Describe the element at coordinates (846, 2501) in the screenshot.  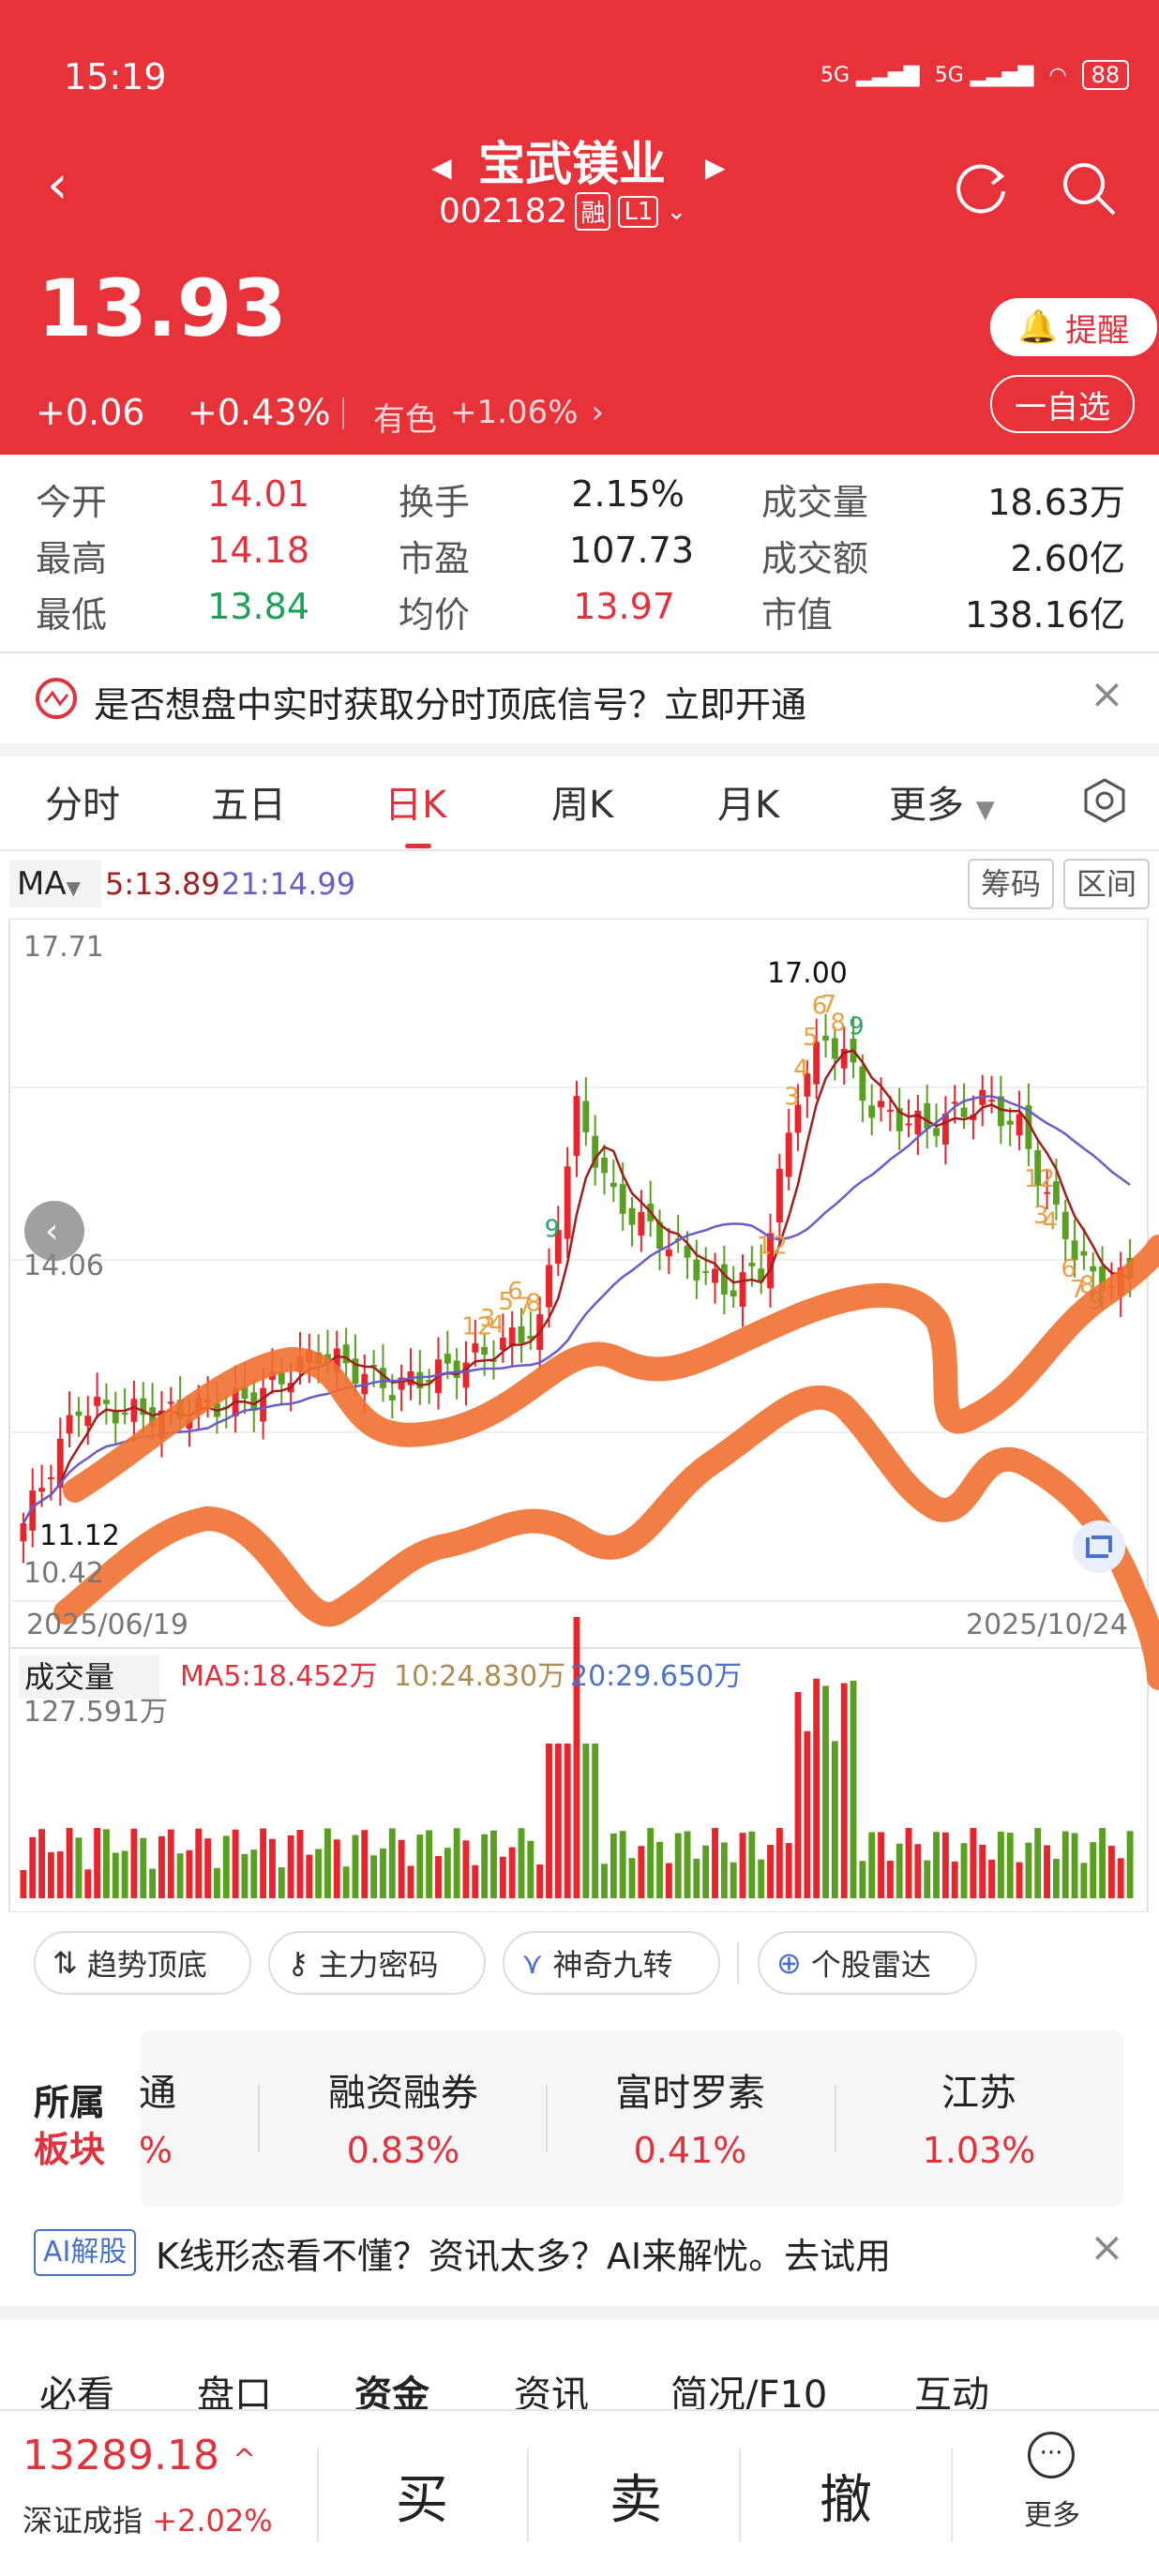
I see `cancel-order-button: 撤` at that location.